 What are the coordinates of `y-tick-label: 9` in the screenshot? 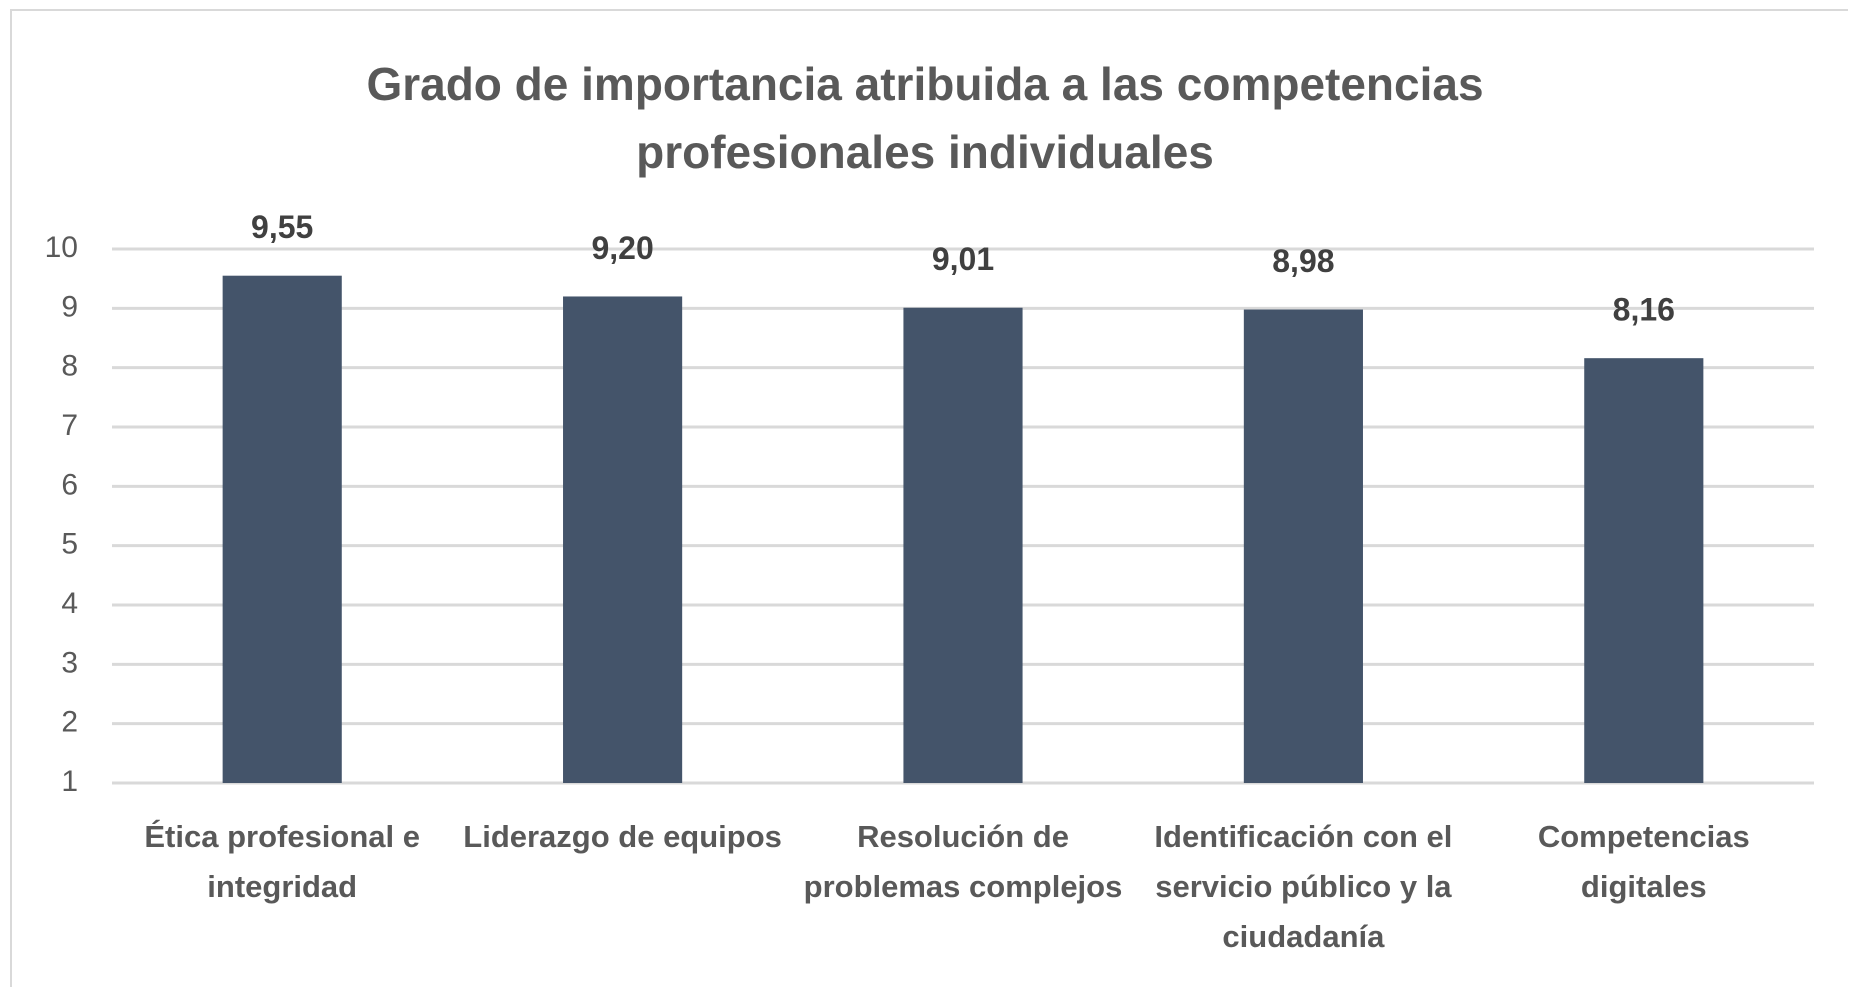 It's located at (69, 306).